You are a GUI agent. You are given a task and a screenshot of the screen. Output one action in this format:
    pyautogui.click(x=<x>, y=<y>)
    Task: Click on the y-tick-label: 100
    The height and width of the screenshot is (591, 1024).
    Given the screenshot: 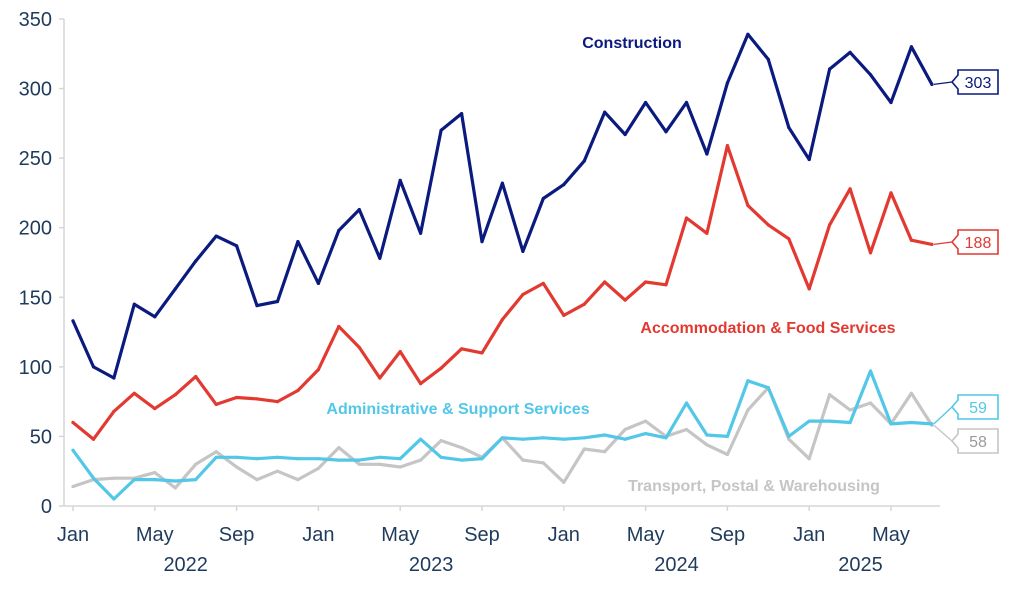 What is the action you would take?
    pyautogui.click(x=35, y=368)
    